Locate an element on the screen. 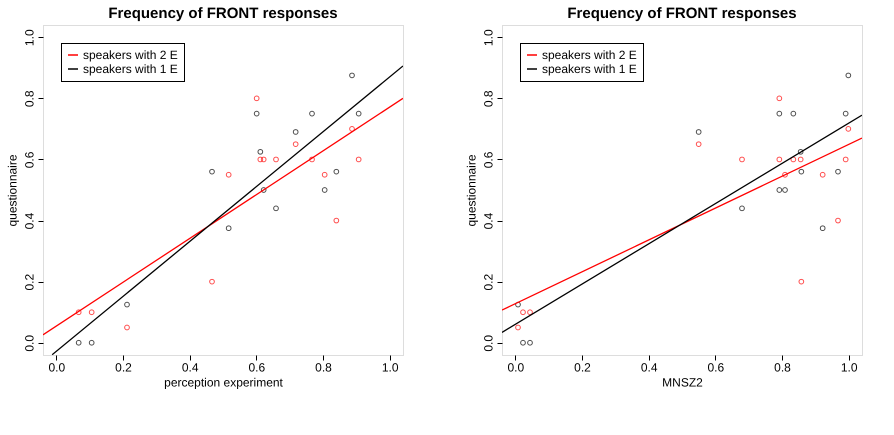 The image size is (894, 435). x-axis-title: MNSZ2 is located at coordinates (683, 383).